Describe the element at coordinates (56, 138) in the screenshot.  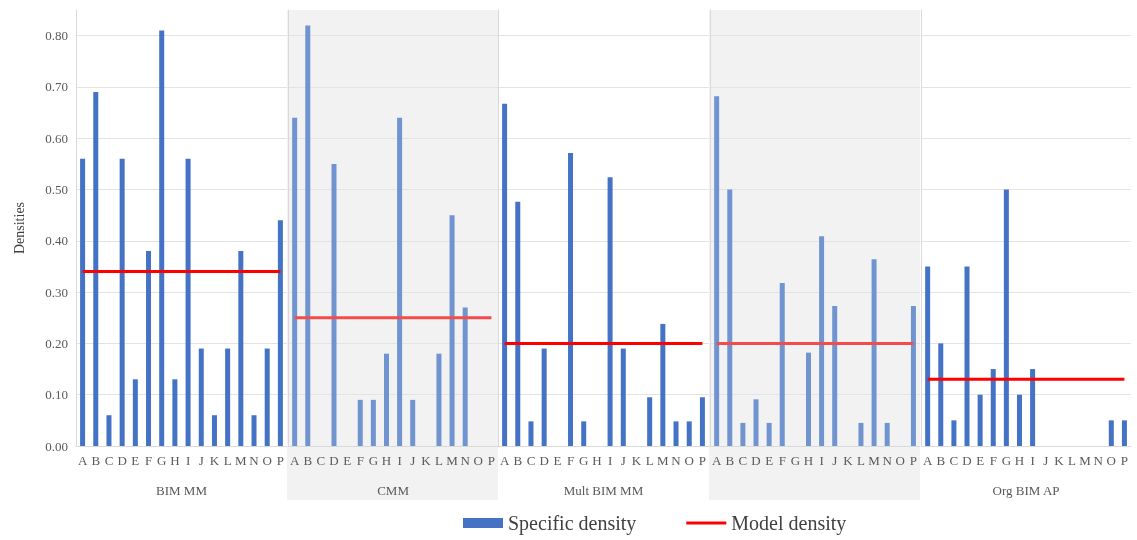
I see `y-tick-label: 0.60` at that location.